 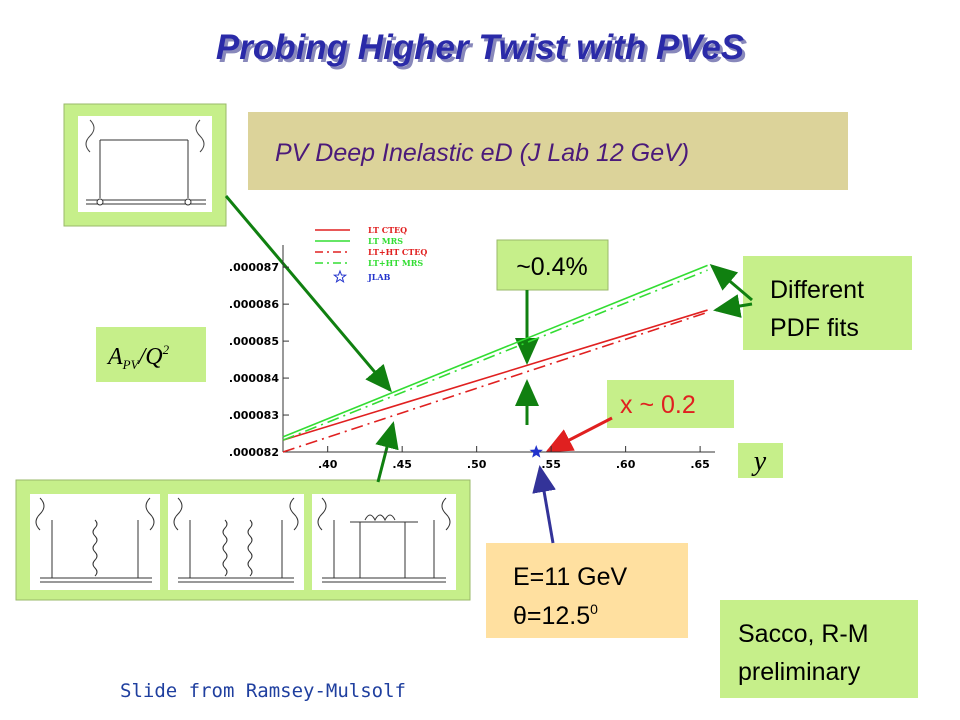 I want to click on y-box, so click(x=760, y=460).